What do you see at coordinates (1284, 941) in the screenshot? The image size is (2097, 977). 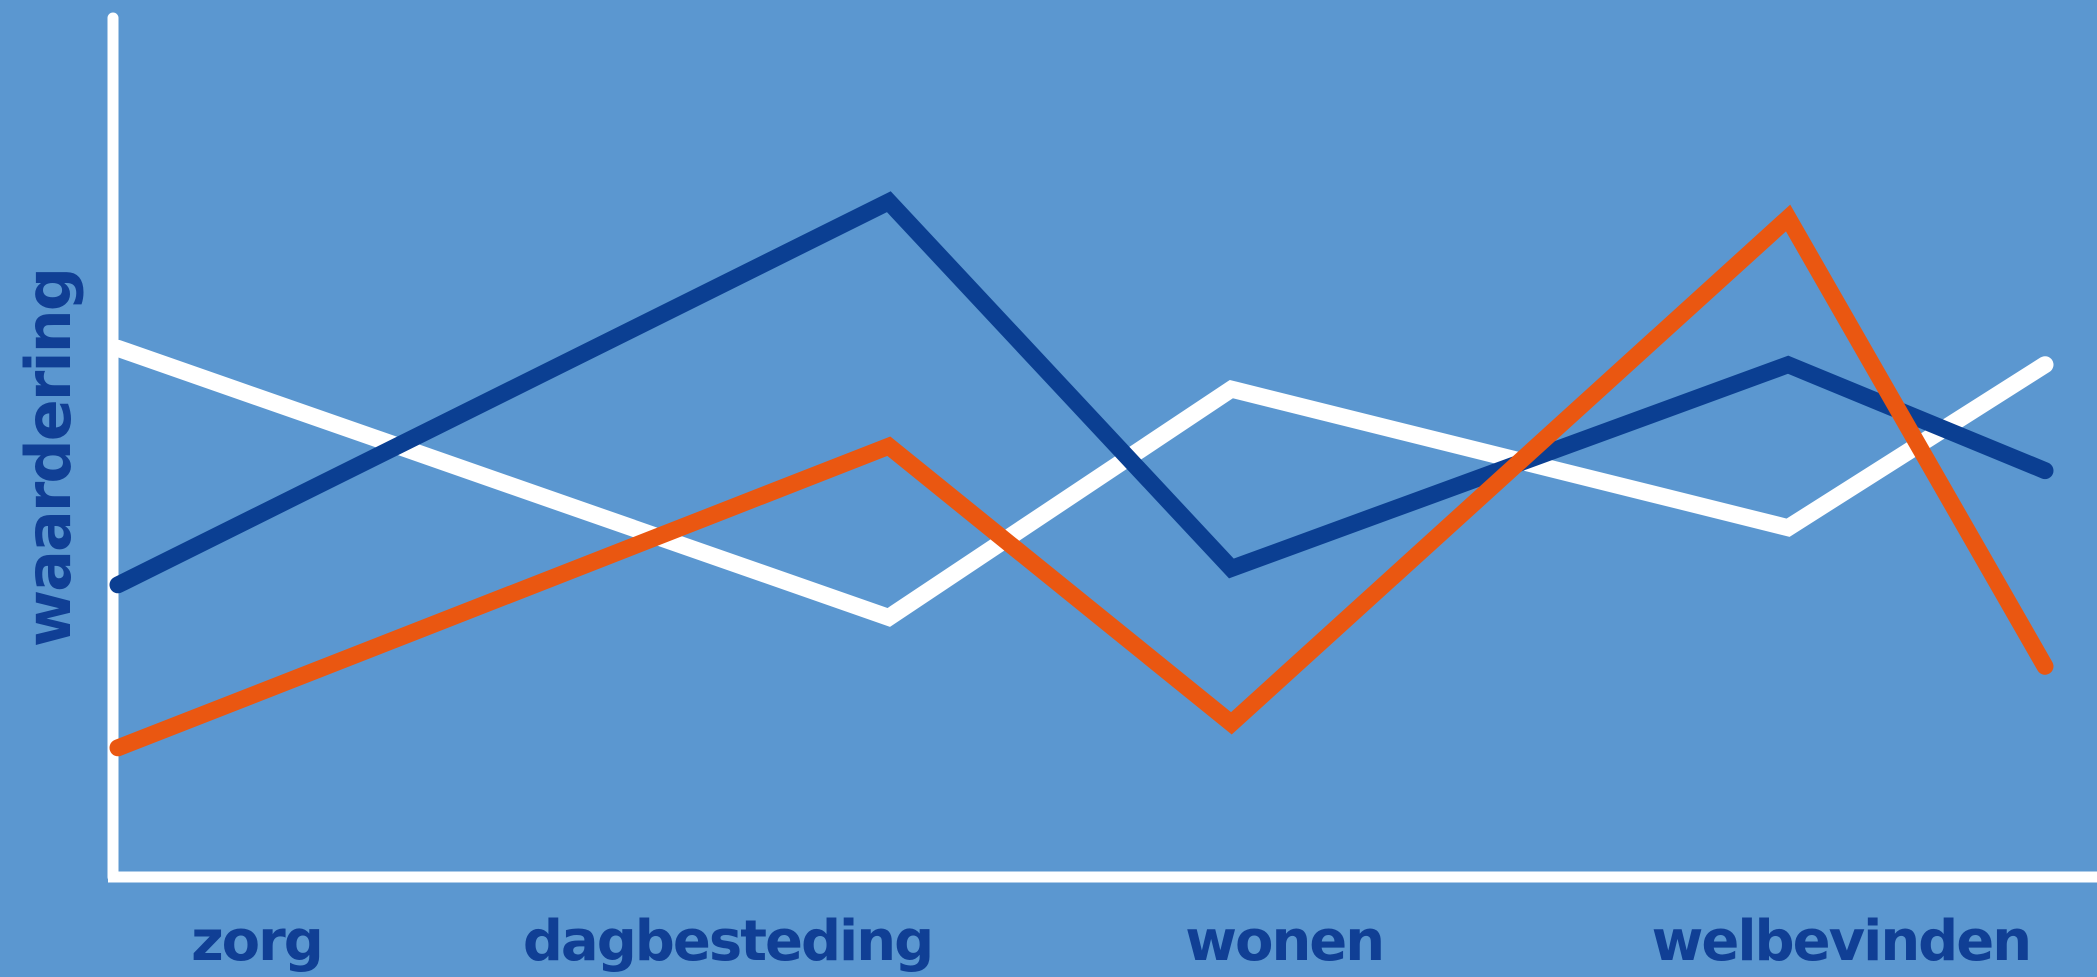 I see `x-tick-label: wonen` at bounding box center [1284, 941].